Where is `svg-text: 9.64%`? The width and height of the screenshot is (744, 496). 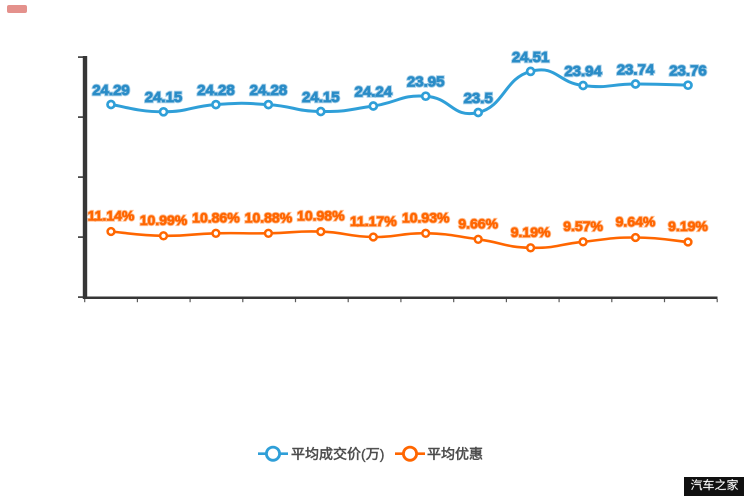
svg-text: 9.64% is located at coordinates (636, 222).